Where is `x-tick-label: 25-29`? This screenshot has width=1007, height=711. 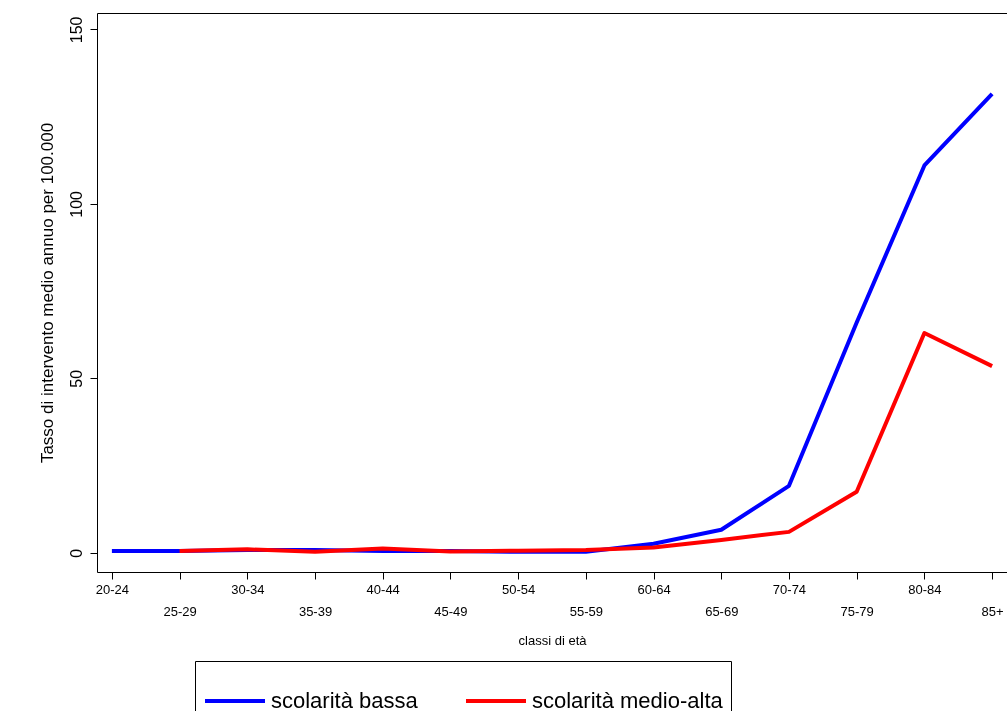 x-tick-label: 25-29 is located at coordinates (180, 611).